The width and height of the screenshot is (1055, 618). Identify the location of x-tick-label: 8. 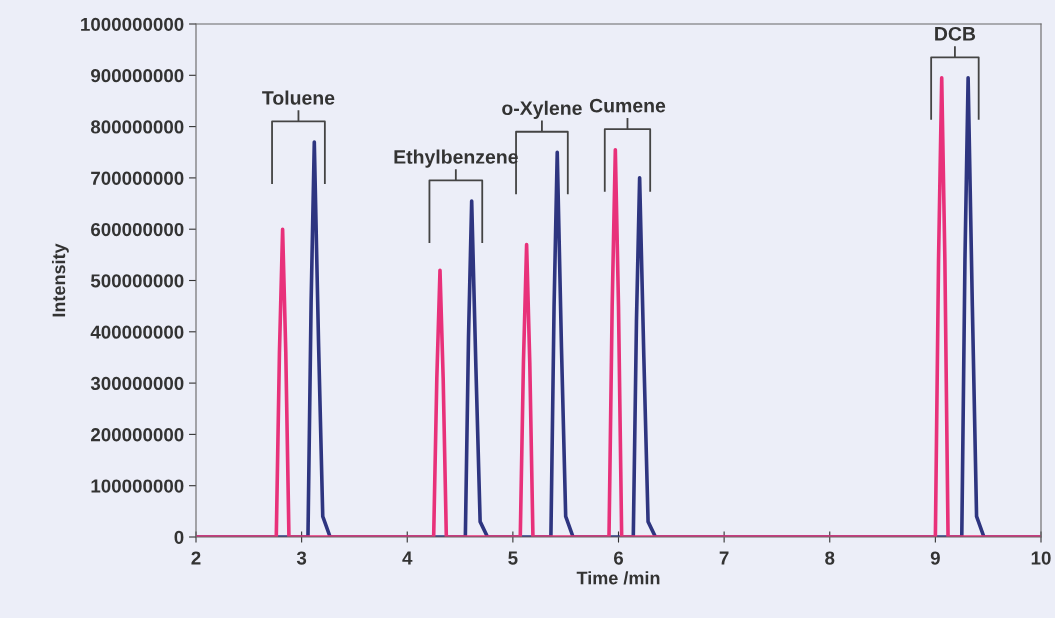
(830, 558).